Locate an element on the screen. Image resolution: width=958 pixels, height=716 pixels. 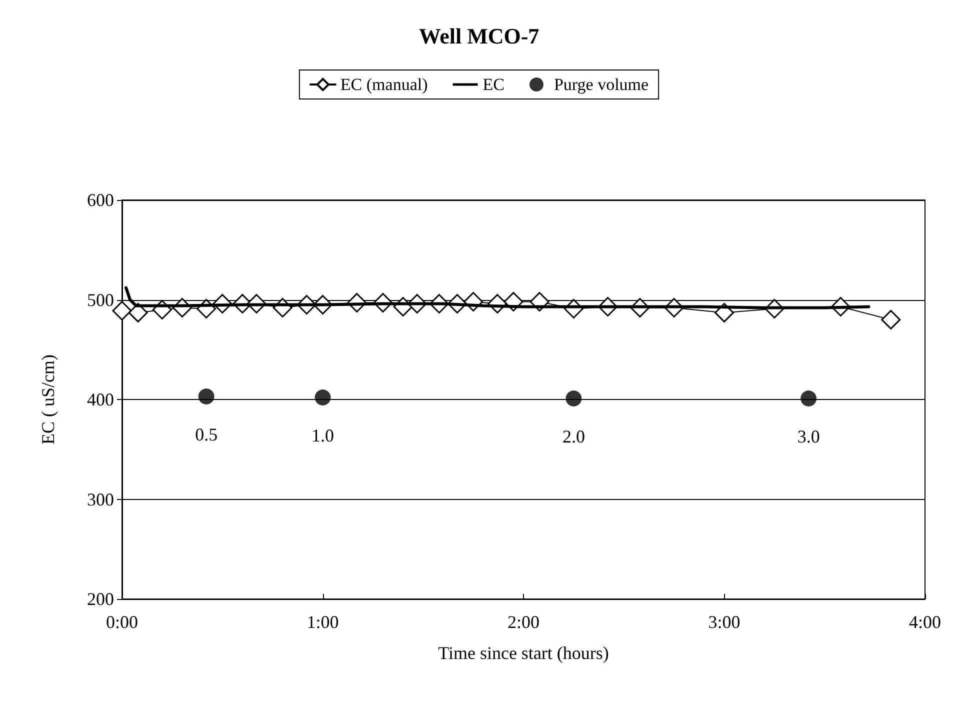
annotation: 3.0 is located at coordinates (808, 436).